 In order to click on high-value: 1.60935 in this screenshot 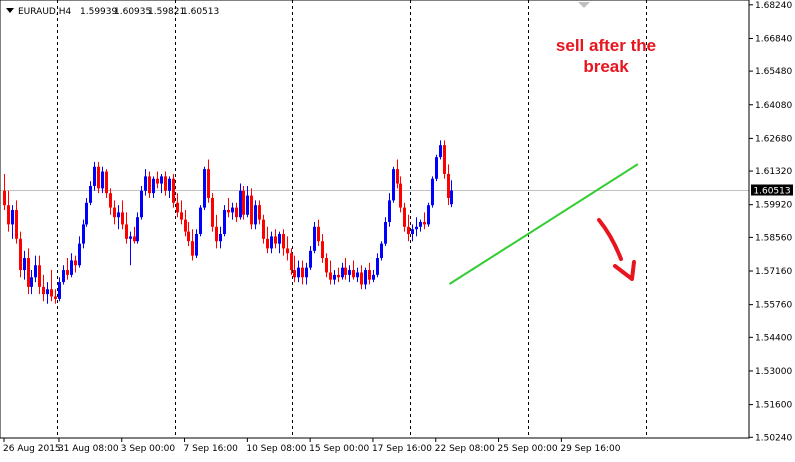, I will do `click(132, 12)`.